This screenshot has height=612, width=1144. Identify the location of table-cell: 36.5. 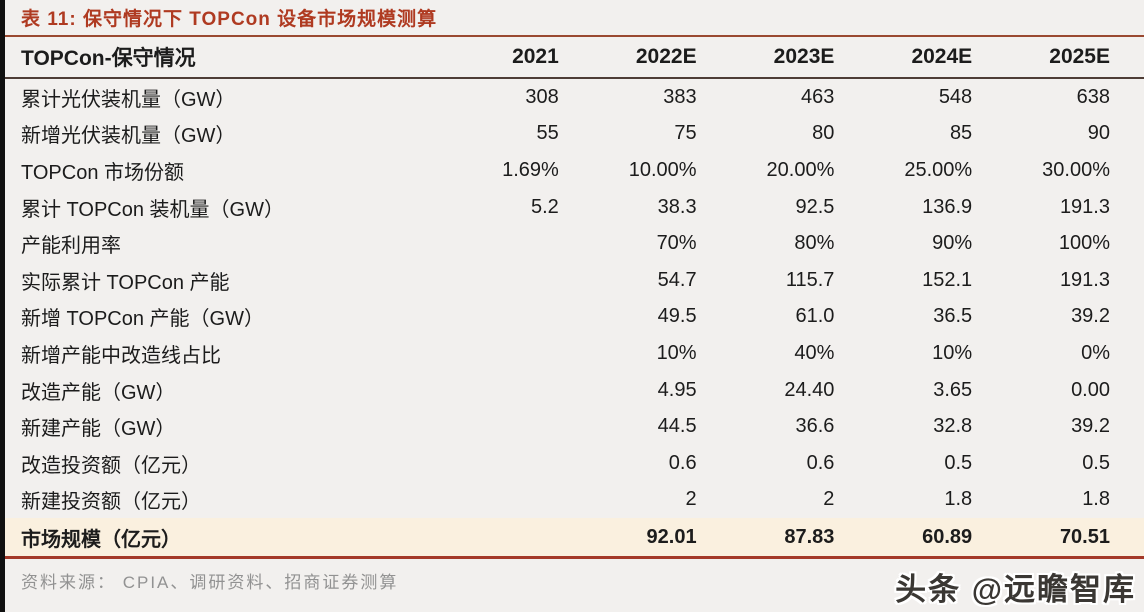
(953, 316).